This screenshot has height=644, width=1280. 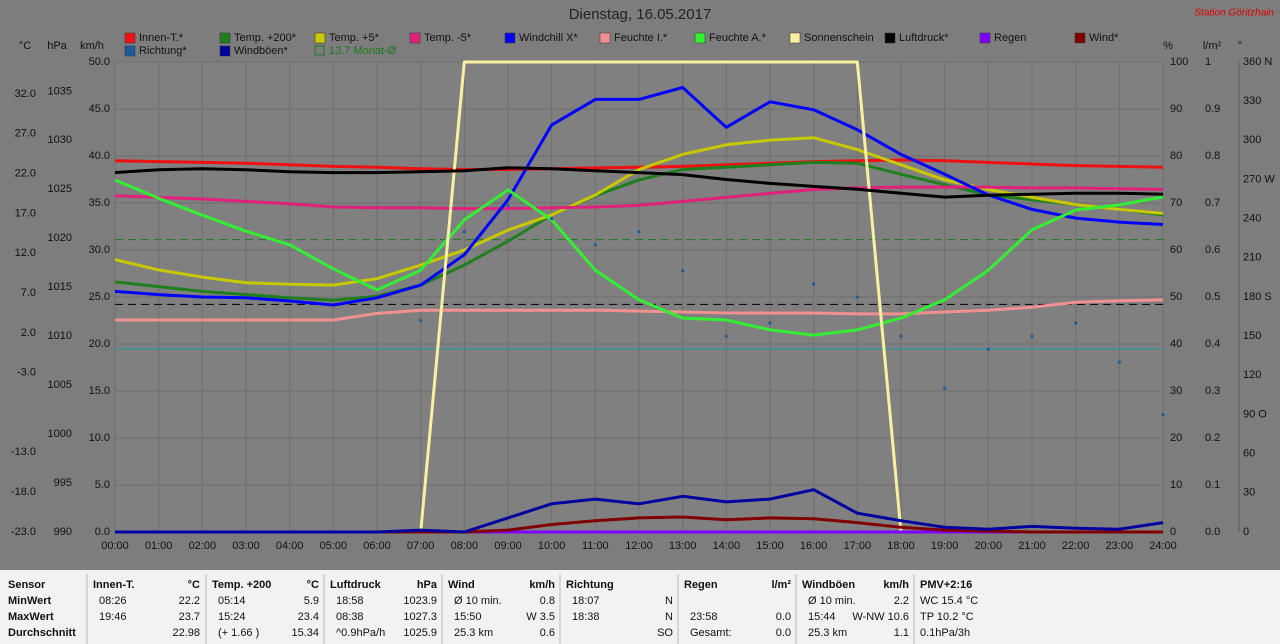 What do you see at coordinates (704, 617) in the screenshot?
I see `table-cell: 23:58` at bounding box center [704, 617].